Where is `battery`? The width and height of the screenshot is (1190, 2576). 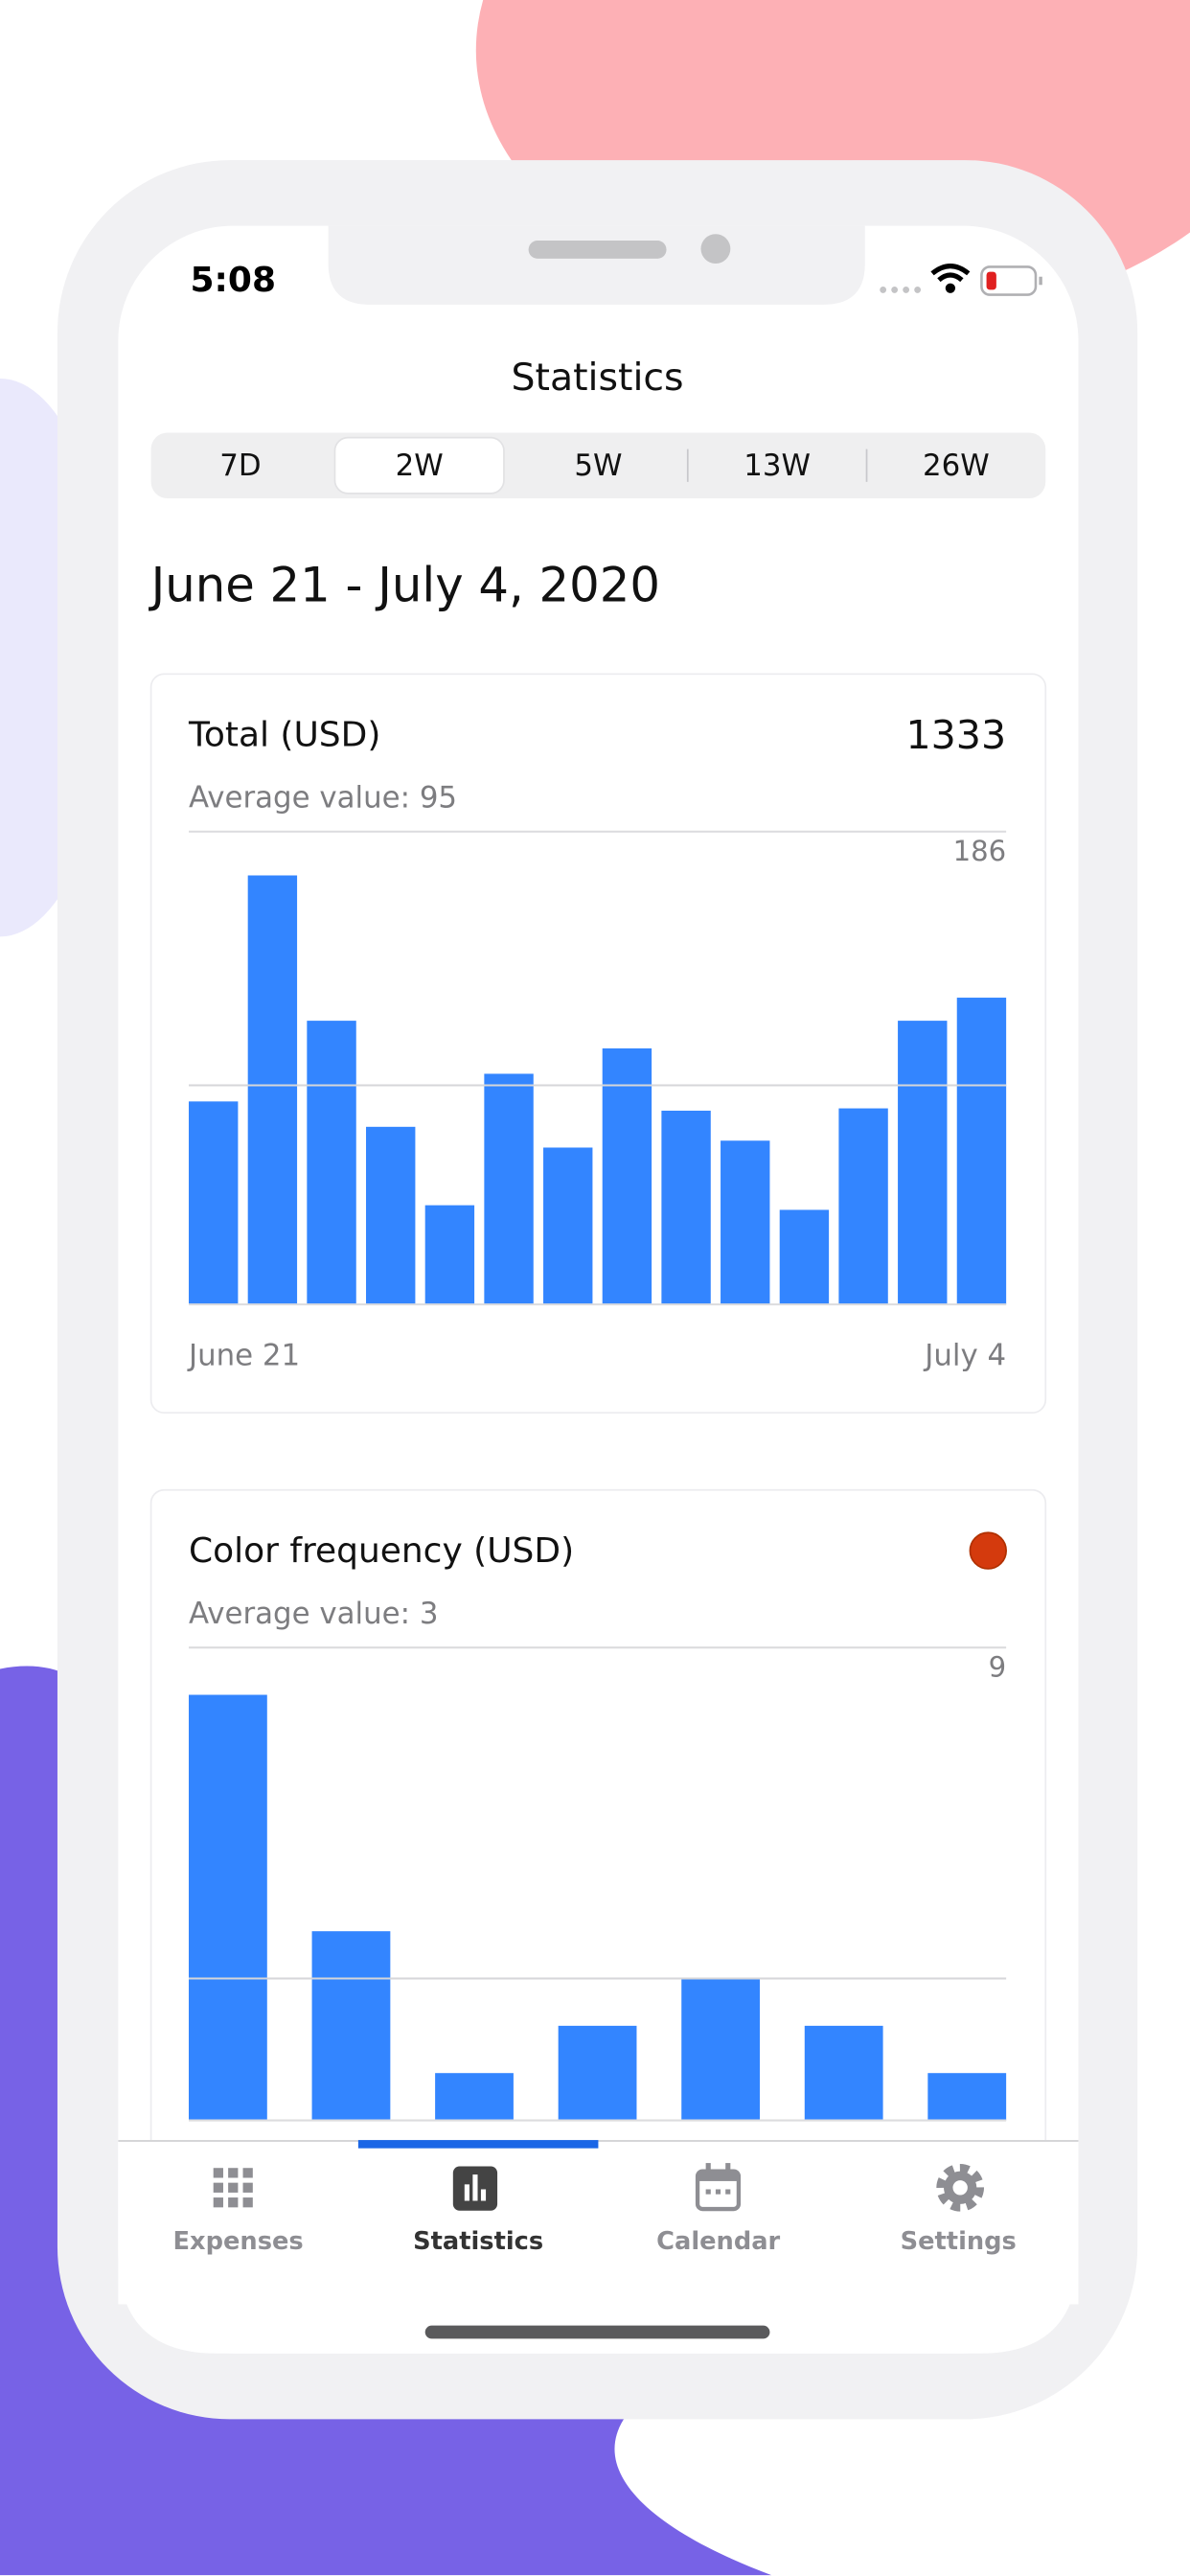 battery is located at coordinates (1009, 280).